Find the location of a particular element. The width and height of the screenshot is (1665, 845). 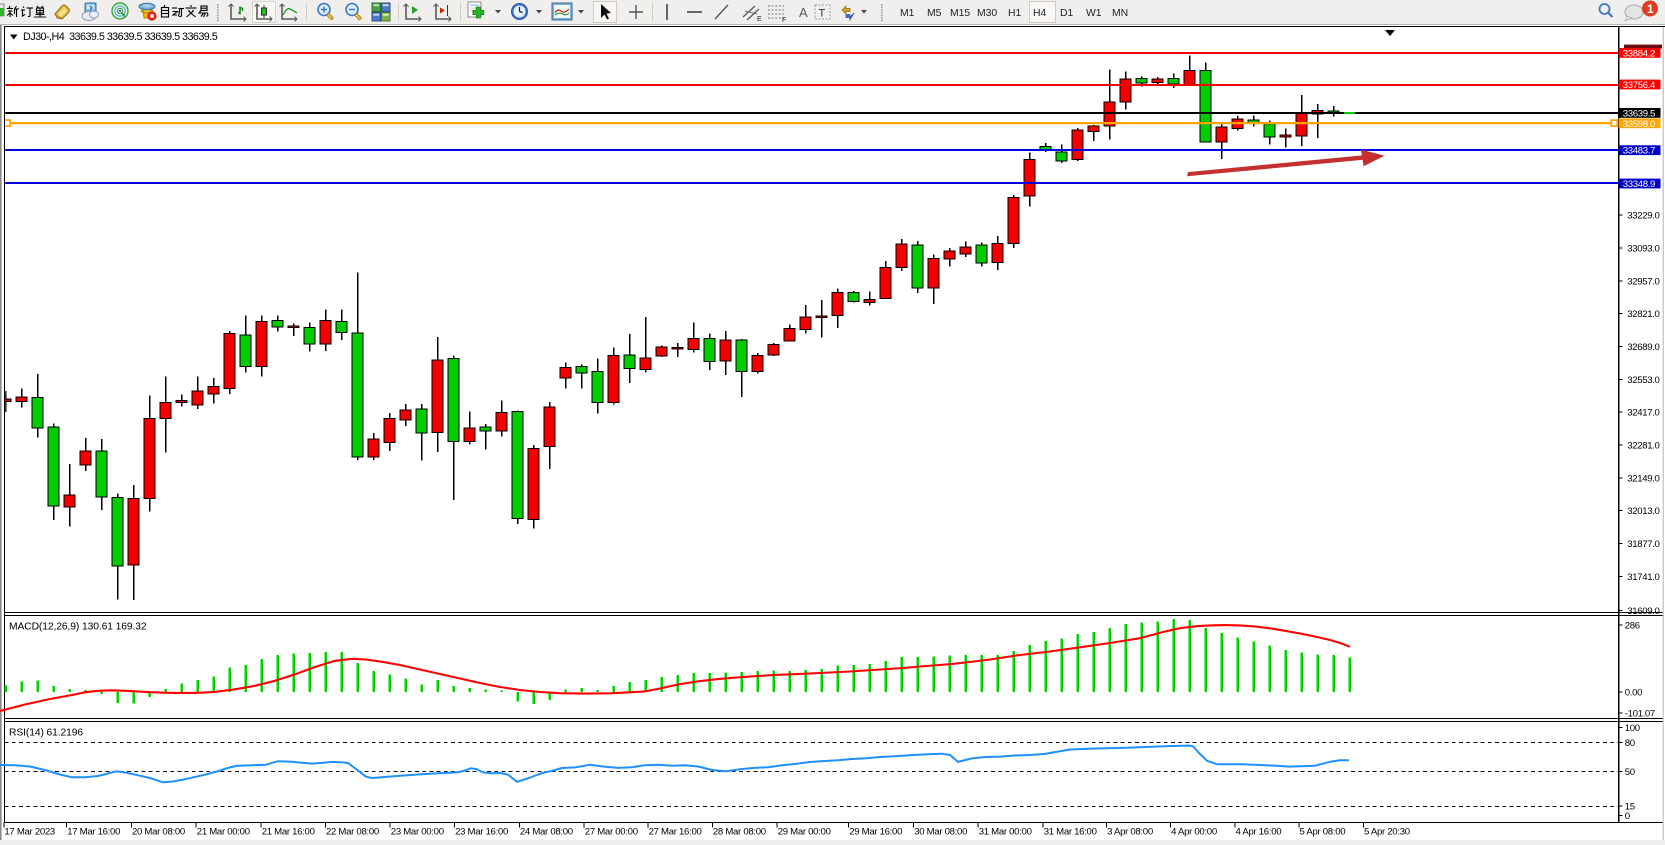

svg-text: 33639.5 is located at coordinates (1639, 113).